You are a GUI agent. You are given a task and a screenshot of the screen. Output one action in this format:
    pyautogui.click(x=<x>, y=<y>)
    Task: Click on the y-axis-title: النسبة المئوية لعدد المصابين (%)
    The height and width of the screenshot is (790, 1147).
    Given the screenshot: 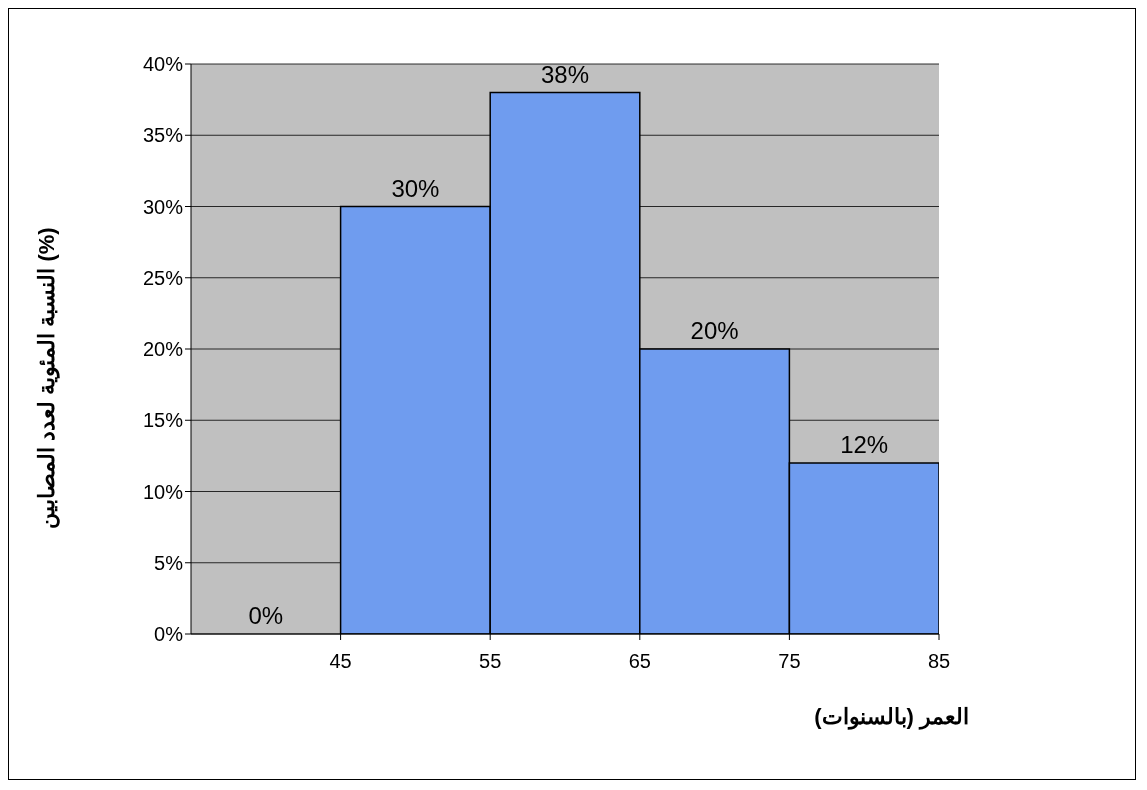 What is the action you would take?
    pyautogui.click(x=46, y=378)
    